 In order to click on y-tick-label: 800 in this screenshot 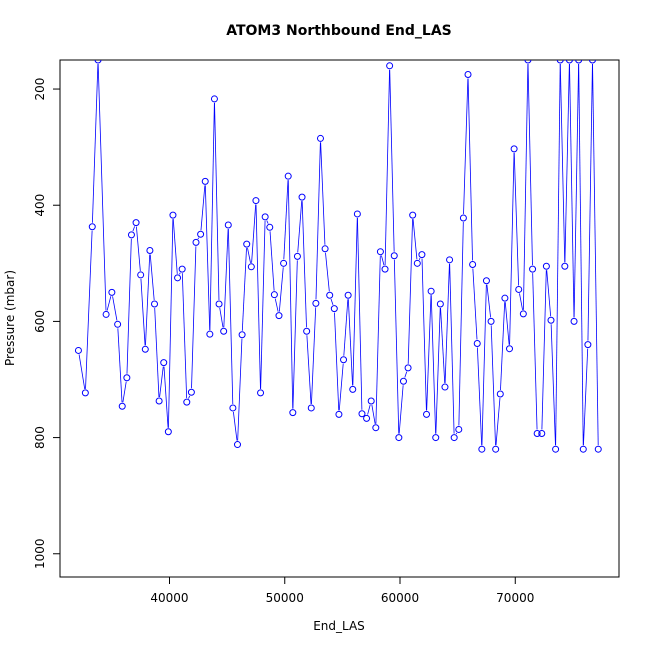, I will do `click(40, 437)`.